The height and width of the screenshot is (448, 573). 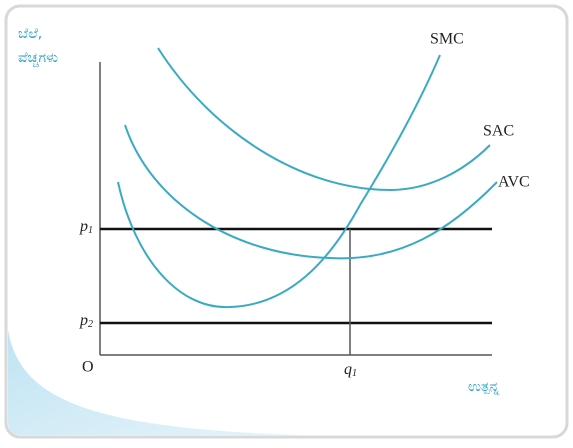 I want to click on curve-label: SMC, so click(x=447, y=39).